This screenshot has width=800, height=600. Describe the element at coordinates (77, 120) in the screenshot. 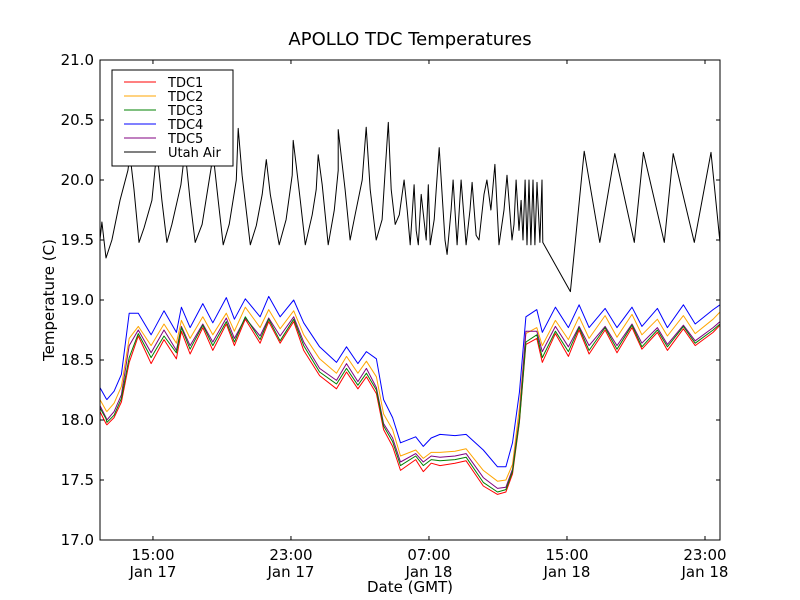

I see `y-tick-label: 20.5` at that location.